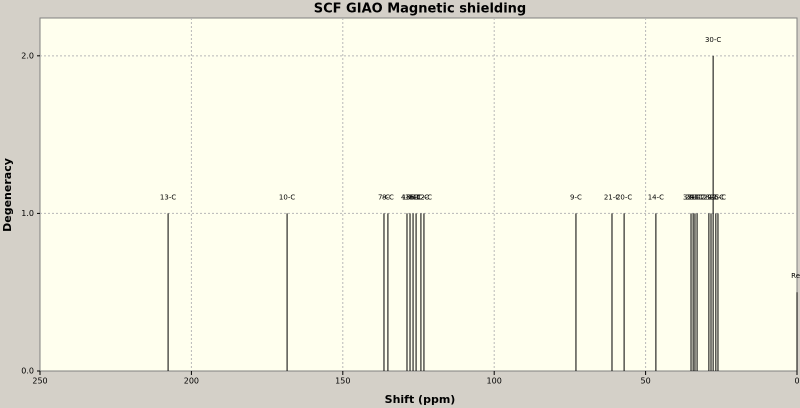  I want to click on x-tick-label: 150, so click(342, 381).